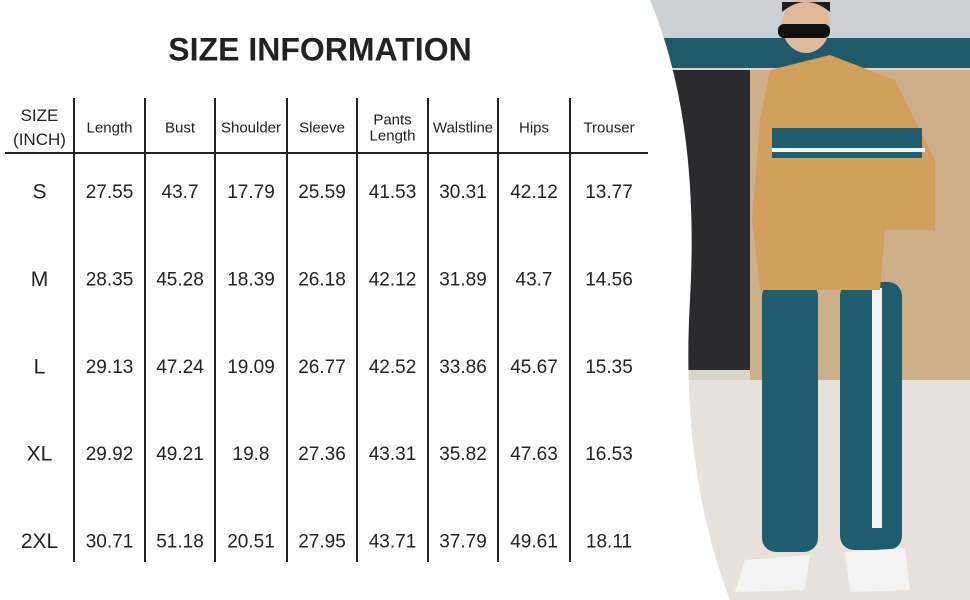  What do you see at coordinates (322, 127) in the screenshot?
I see `column-header: Sleeve` at bounding box center [322, 127].